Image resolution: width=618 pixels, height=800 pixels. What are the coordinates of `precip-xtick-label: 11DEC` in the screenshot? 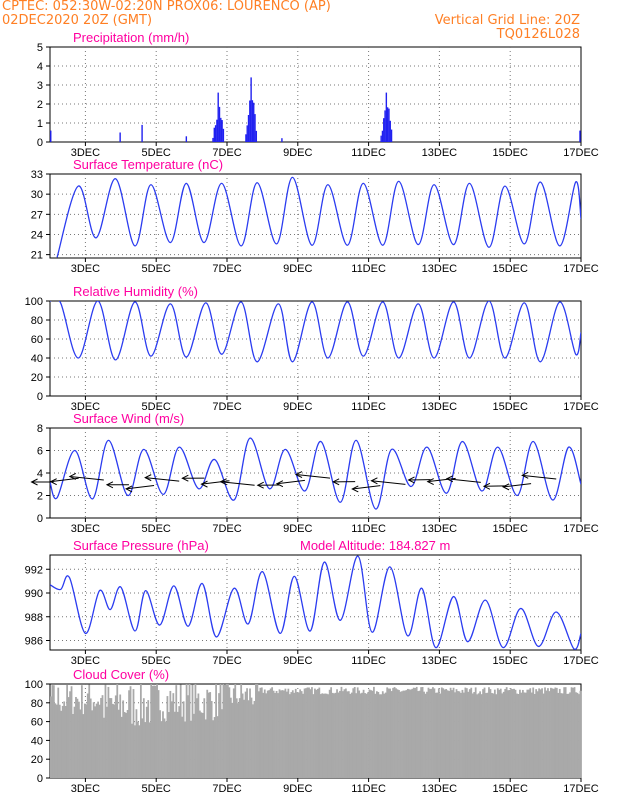 It's located at (368, 153).